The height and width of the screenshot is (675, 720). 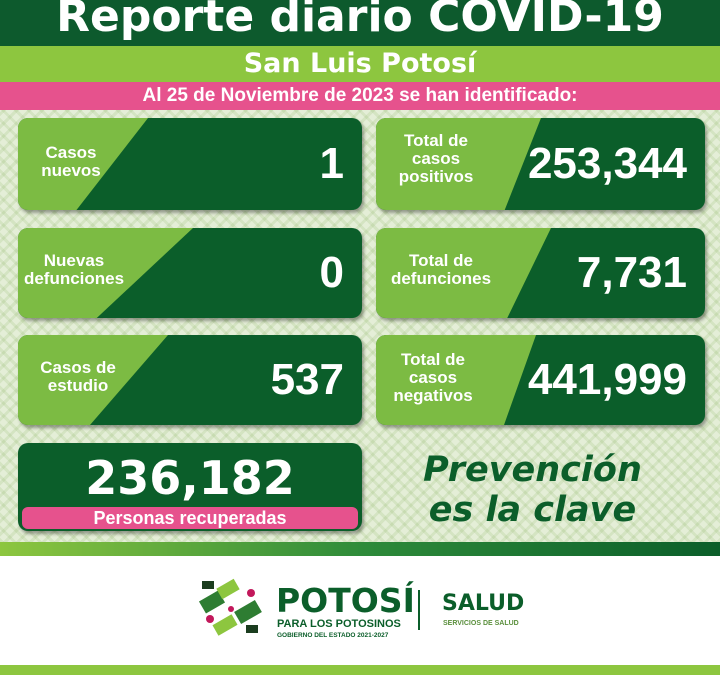 I want to click on card-label: Total de defunciones, so click(x=441, y=269).